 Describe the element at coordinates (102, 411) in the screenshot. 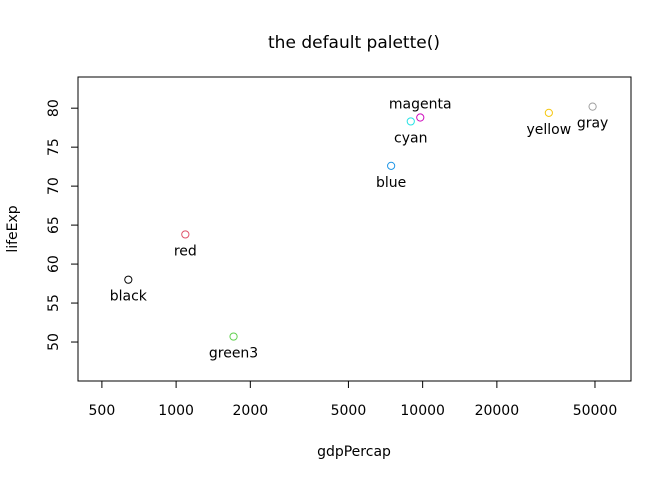

I see `x-tick-label: 500` at that location.